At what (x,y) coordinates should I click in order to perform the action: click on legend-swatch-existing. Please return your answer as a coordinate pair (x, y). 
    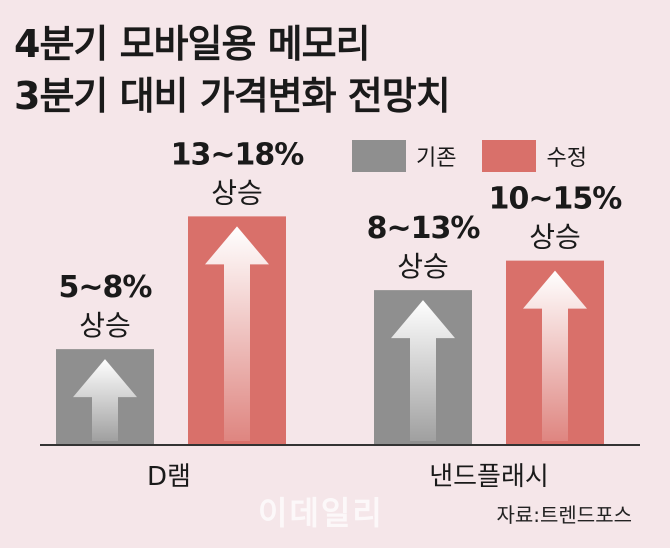
    Looking at the image, I should click on (379, 156).